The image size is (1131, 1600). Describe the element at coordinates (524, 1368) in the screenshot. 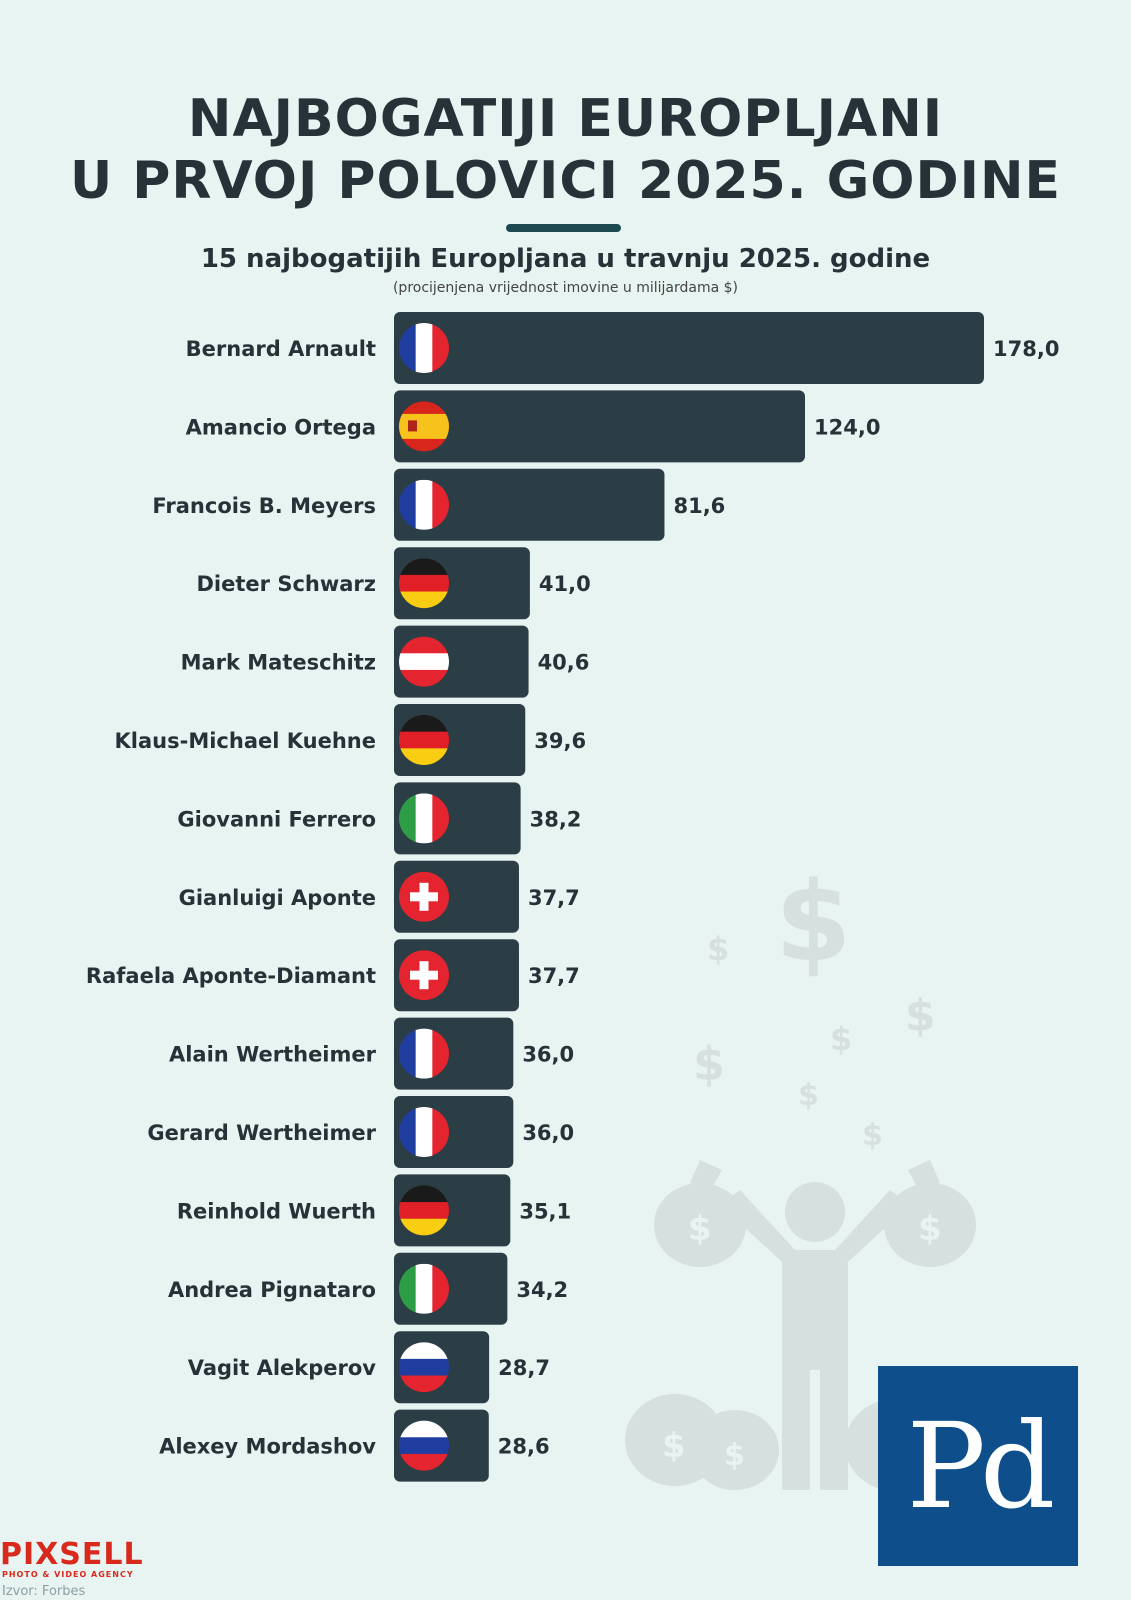

I see `value-label: 28,7` at that location.